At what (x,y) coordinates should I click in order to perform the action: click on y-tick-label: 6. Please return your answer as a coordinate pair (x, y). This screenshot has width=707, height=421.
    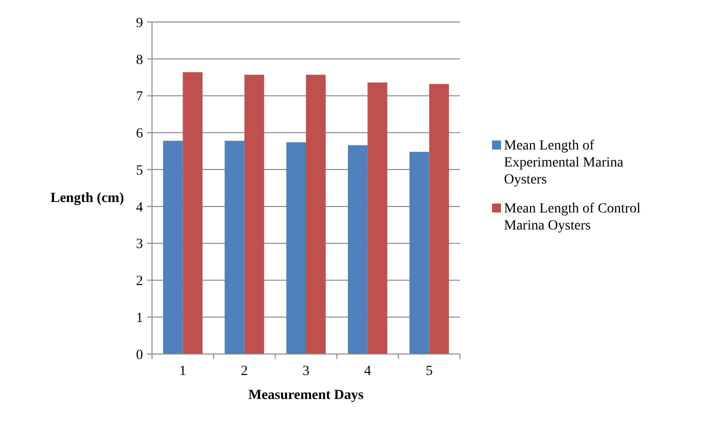
    Looking at the image, I should click on (139, 134).